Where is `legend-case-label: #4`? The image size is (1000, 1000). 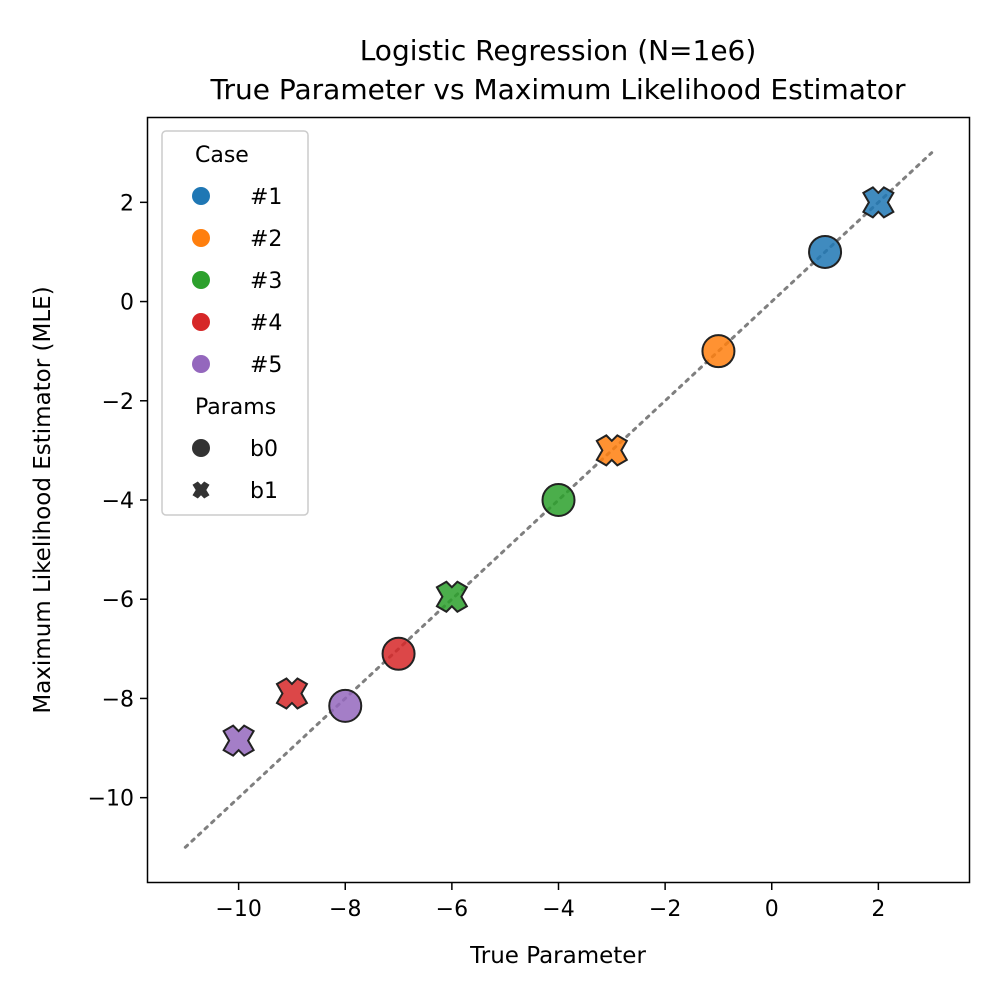 legend-case-label: #4 is located at coordinates (266, 323).